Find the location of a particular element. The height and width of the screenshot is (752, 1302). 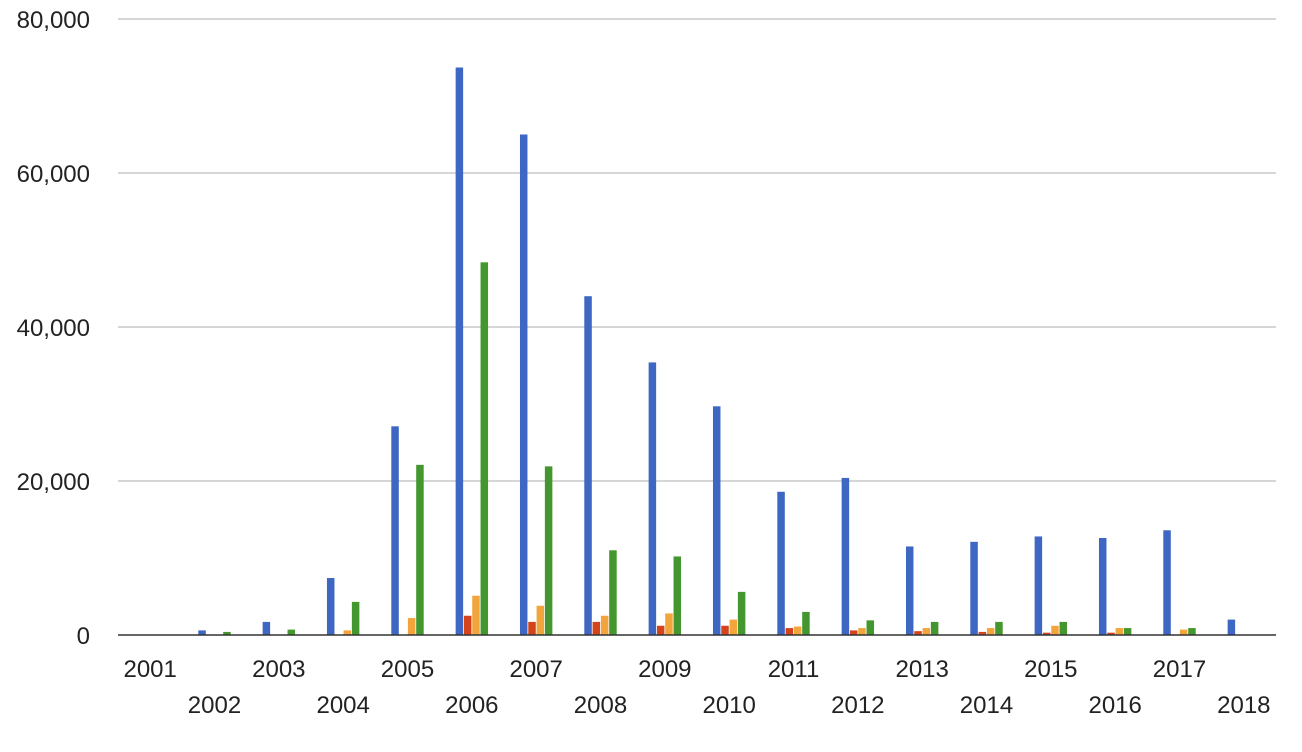

x-tick-label: 2018 is located at coordinates (1243, 705).